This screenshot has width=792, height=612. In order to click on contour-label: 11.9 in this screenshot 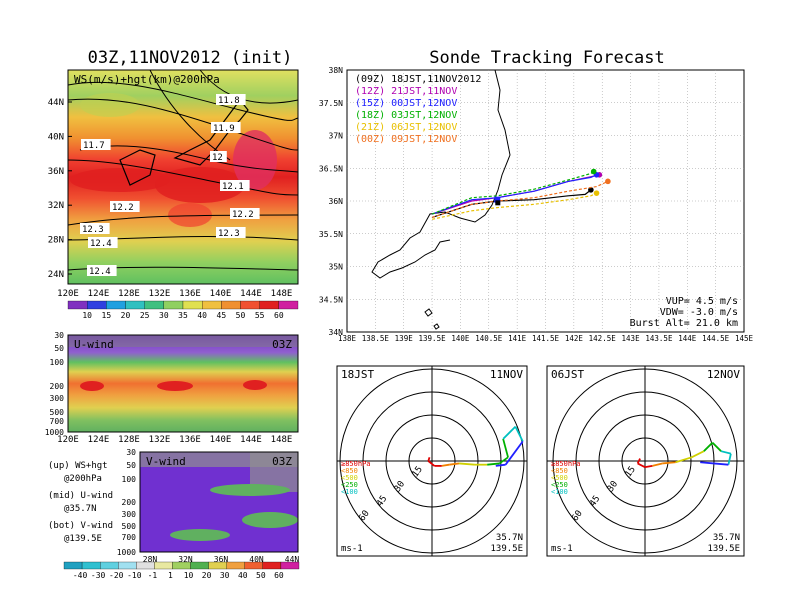, I will do `click(224, 129)`.